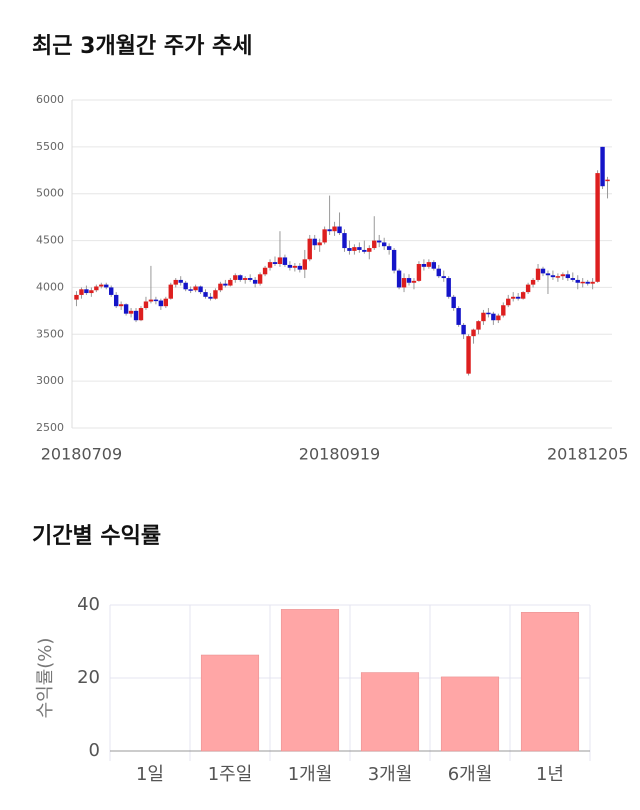  What do you see at coordinates (50, 333) in the screenshot?
I see `y-tick-label: 3500` at bounding box center [50, 333].